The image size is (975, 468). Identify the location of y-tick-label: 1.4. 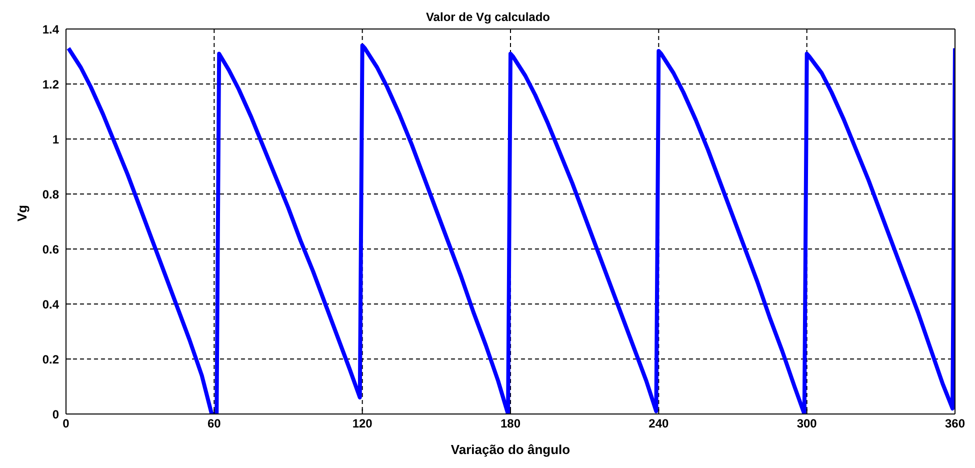
(51, 29).